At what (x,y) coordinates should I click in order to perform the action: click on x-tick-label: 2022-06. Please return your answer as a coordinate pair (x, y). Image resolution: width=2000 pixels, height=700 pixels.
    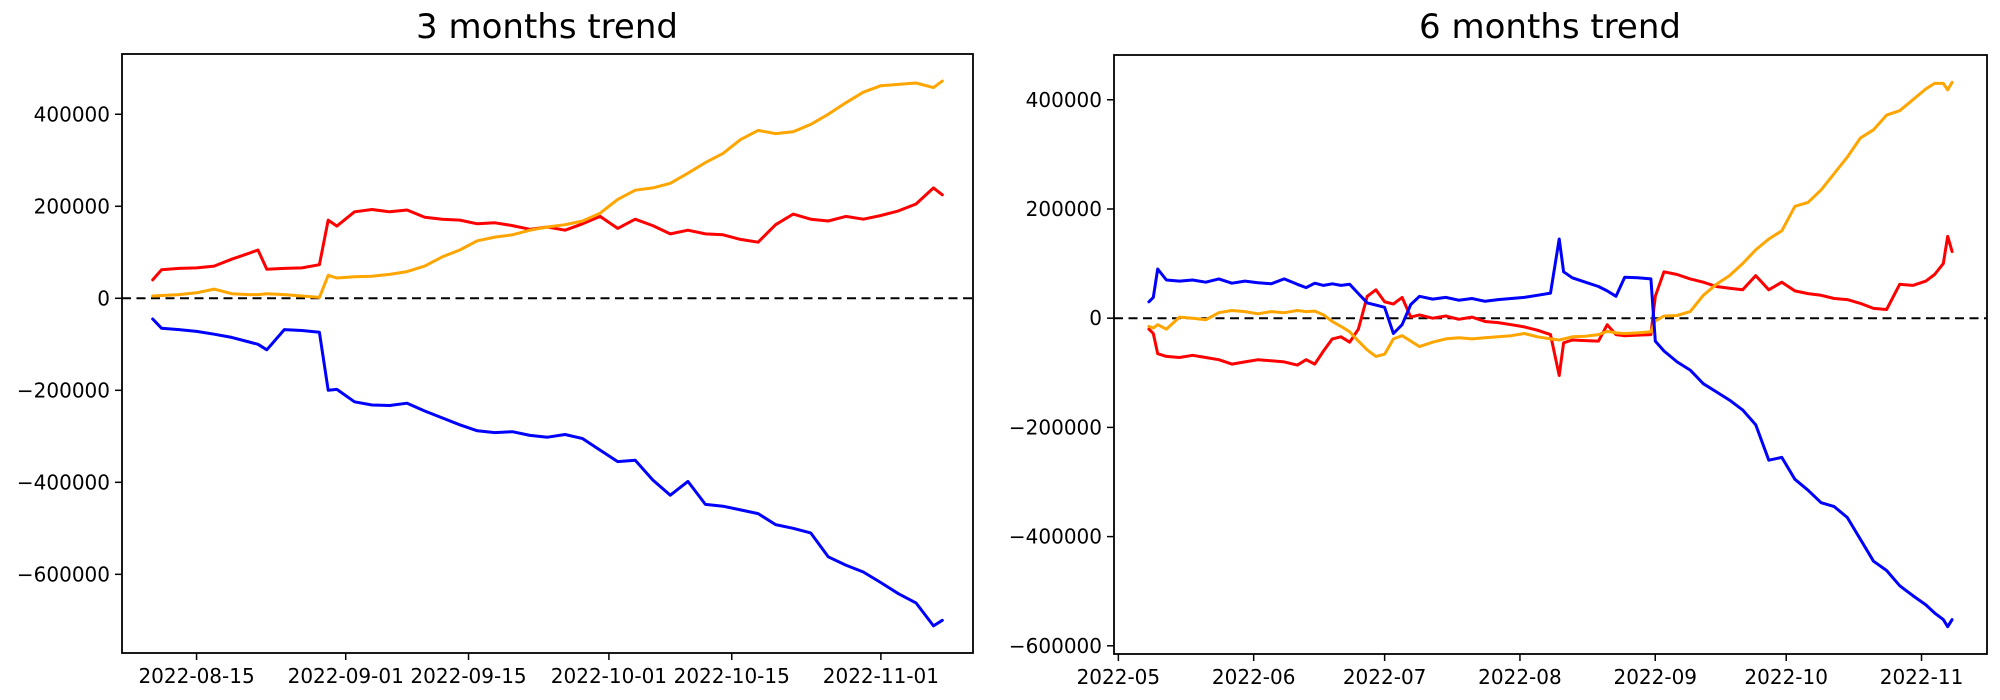
    Looking at the image, I should click on (1254, 677).